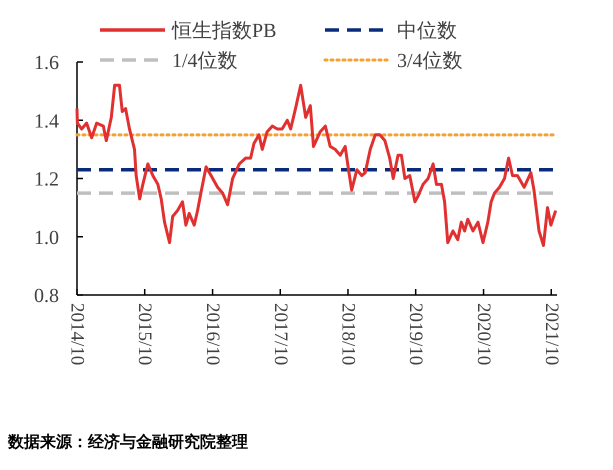 The height and width of the screenshot is (470, 613). What do you see at coordinates (430, 61) in the screenshot?
I see `legend-label: 3/4位数` at bounding box center [430, 61].